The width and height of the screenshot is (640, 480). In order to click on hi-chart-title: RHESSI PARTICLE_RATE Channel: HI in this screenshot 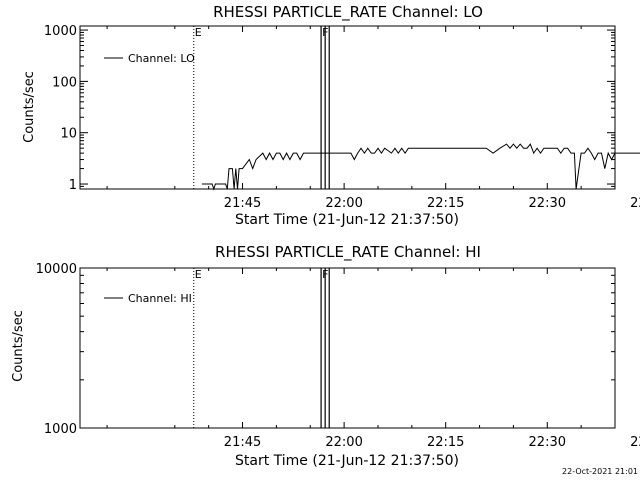, I will do `click(348, 252)`.